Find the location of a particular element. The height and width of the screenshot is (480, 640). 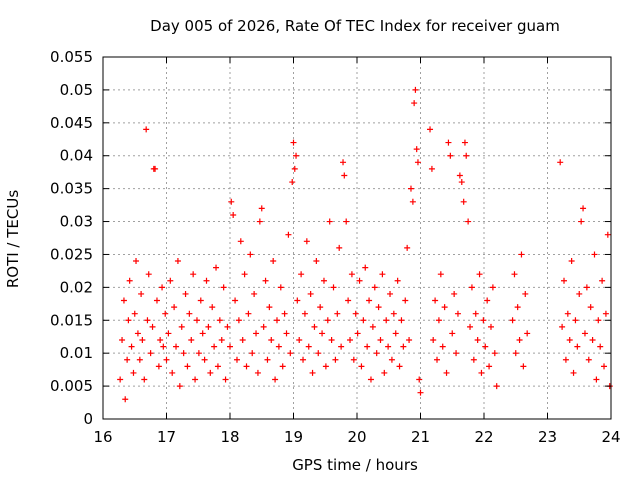

y-tick-label: 0.01 is located at coordinates (76, 353).